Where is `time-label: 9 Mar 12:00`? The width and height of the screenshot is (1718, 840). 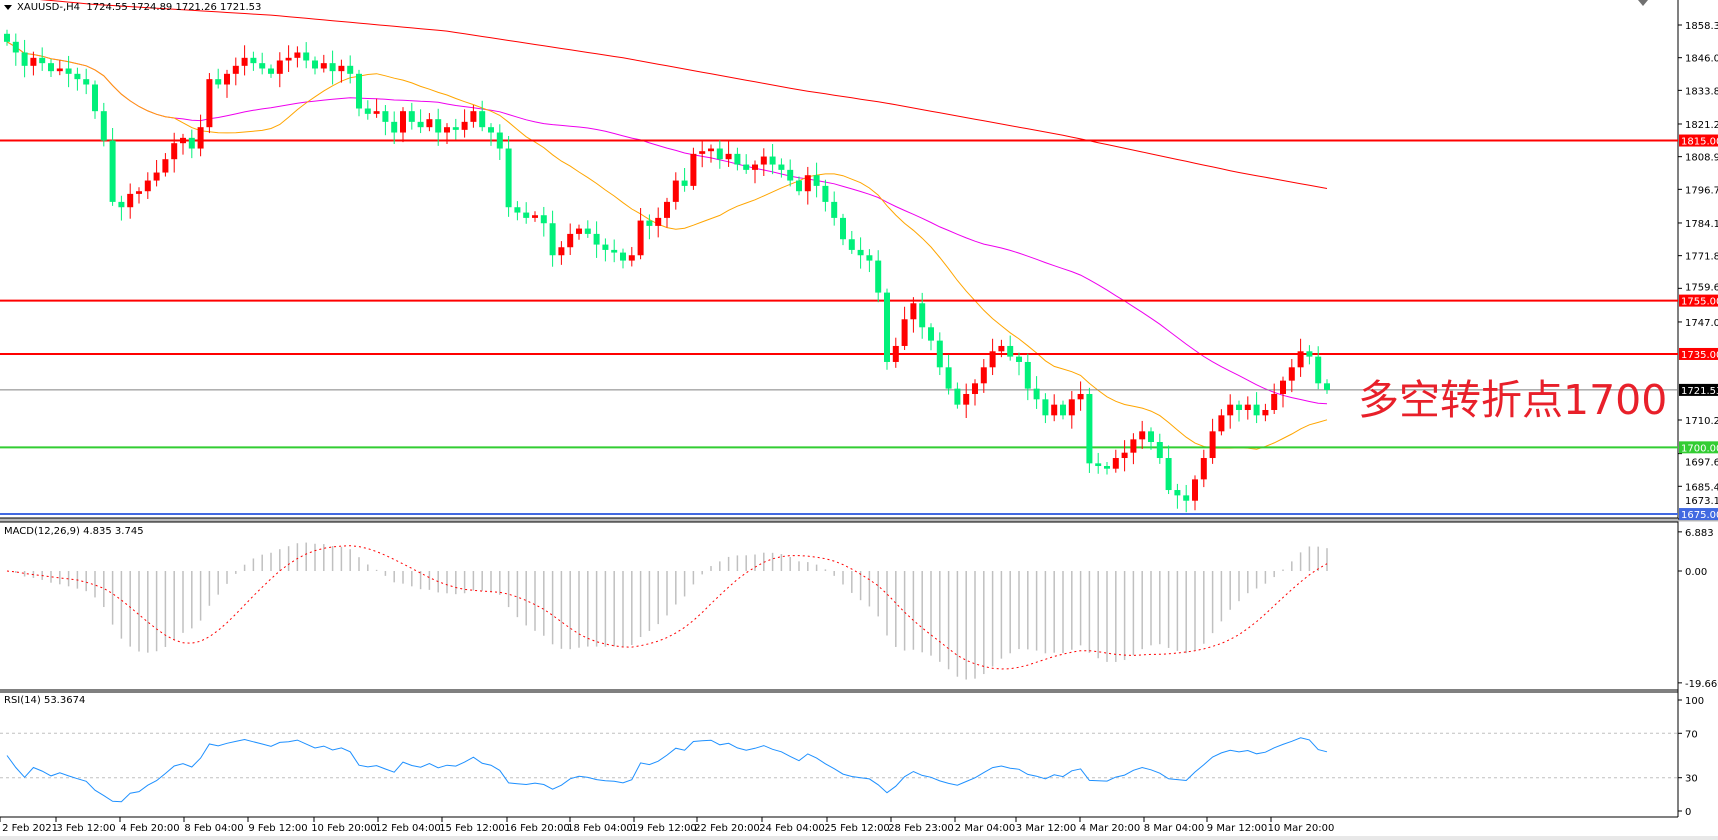 time-label: 9 Mar 12:00 is located at coordinates (1237, 828).